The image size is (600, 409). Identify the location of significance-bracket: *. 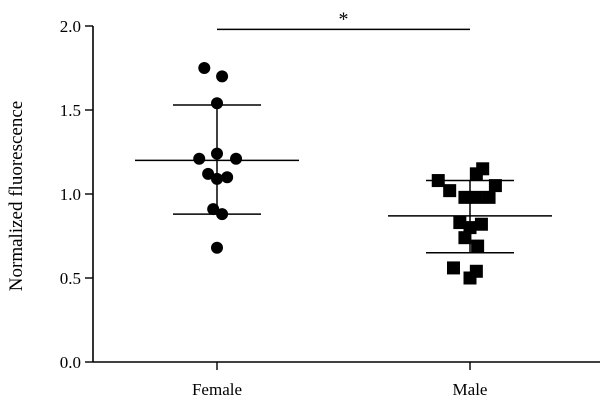
(343, 19).